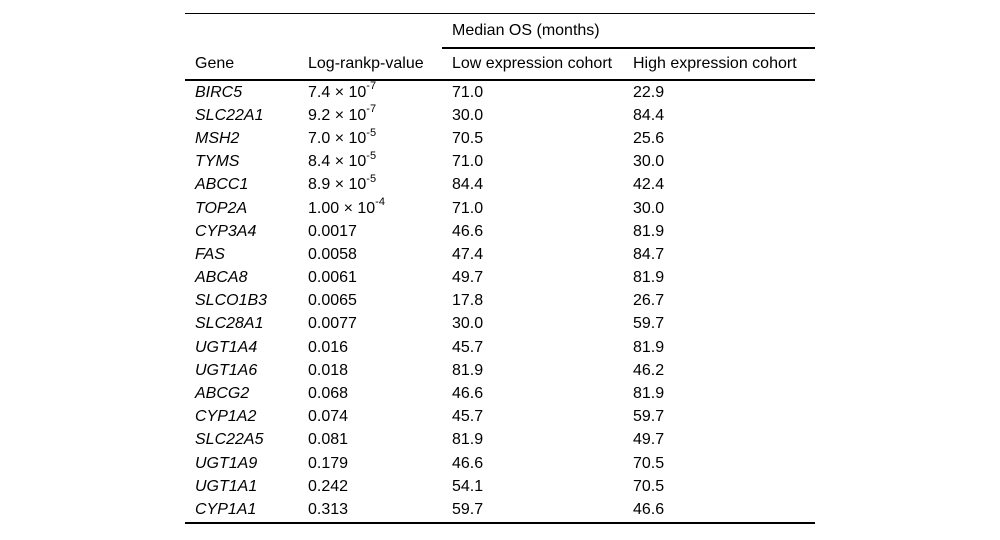 The width and height of the screenshot is (1000, 540). I want to click on p-value-cell: 0.0061, so click(370, 278).